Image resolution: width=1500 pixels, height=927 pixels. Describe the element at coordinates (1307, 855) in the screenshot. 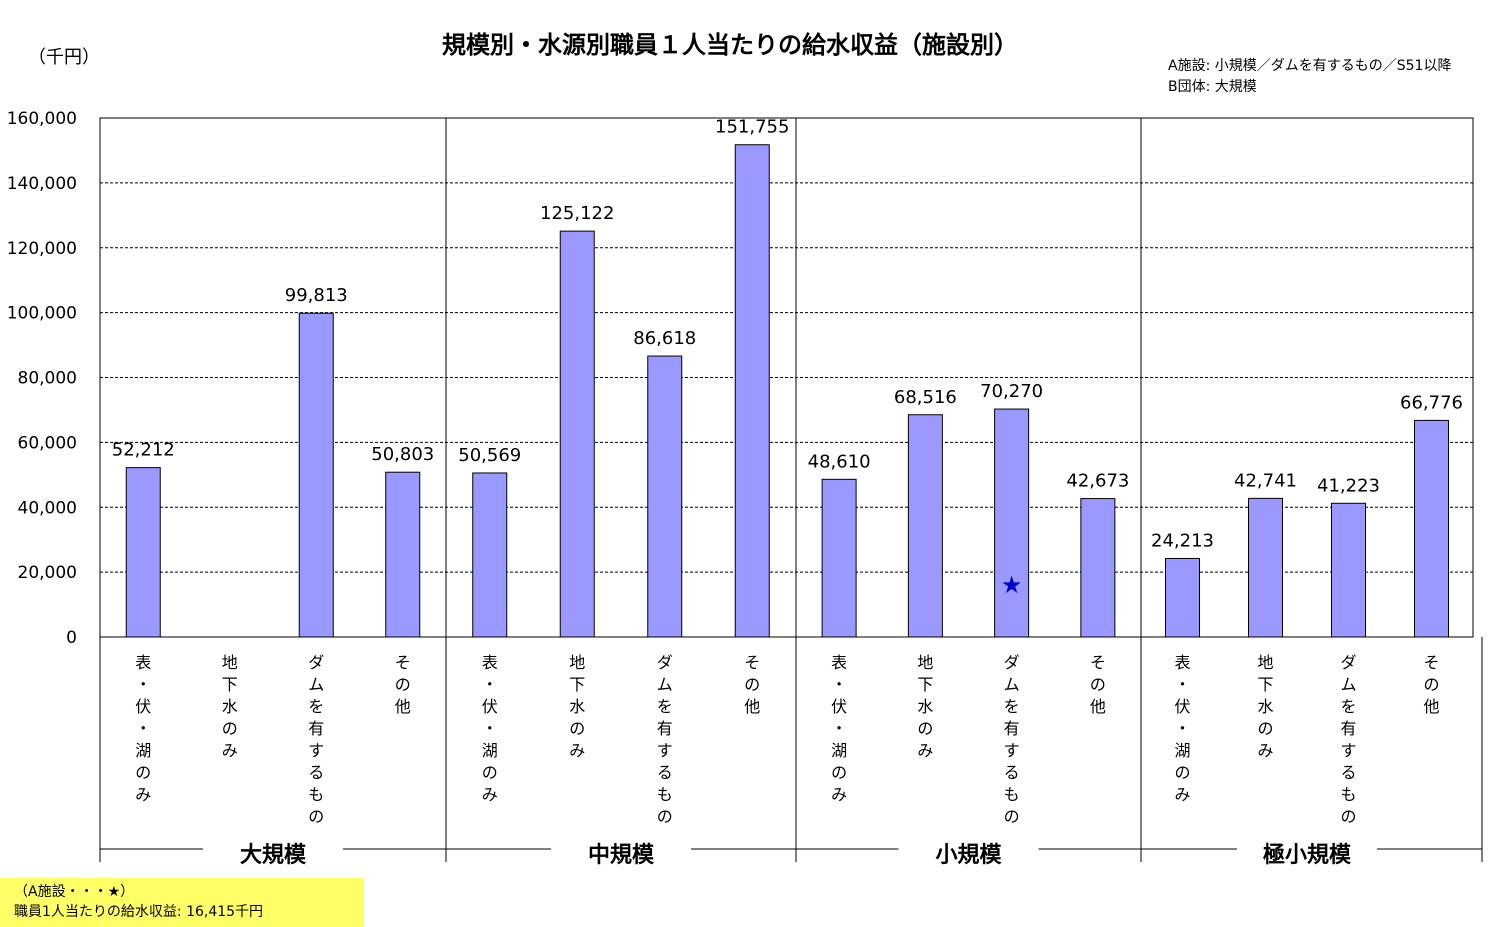

I see `group-label: 極小規模` at that location.